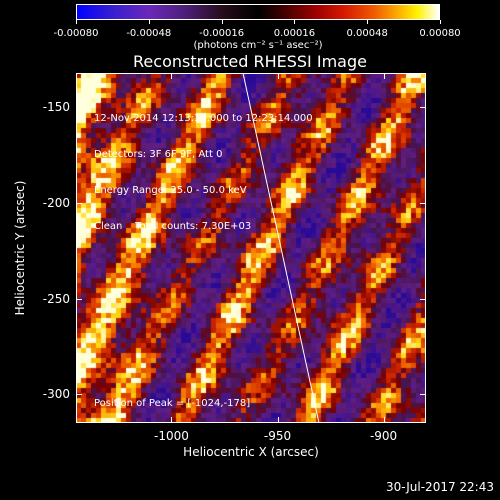 This screenshot has height=500, width=500. I want to click on y-tick-label: -150, so click(56, 107).